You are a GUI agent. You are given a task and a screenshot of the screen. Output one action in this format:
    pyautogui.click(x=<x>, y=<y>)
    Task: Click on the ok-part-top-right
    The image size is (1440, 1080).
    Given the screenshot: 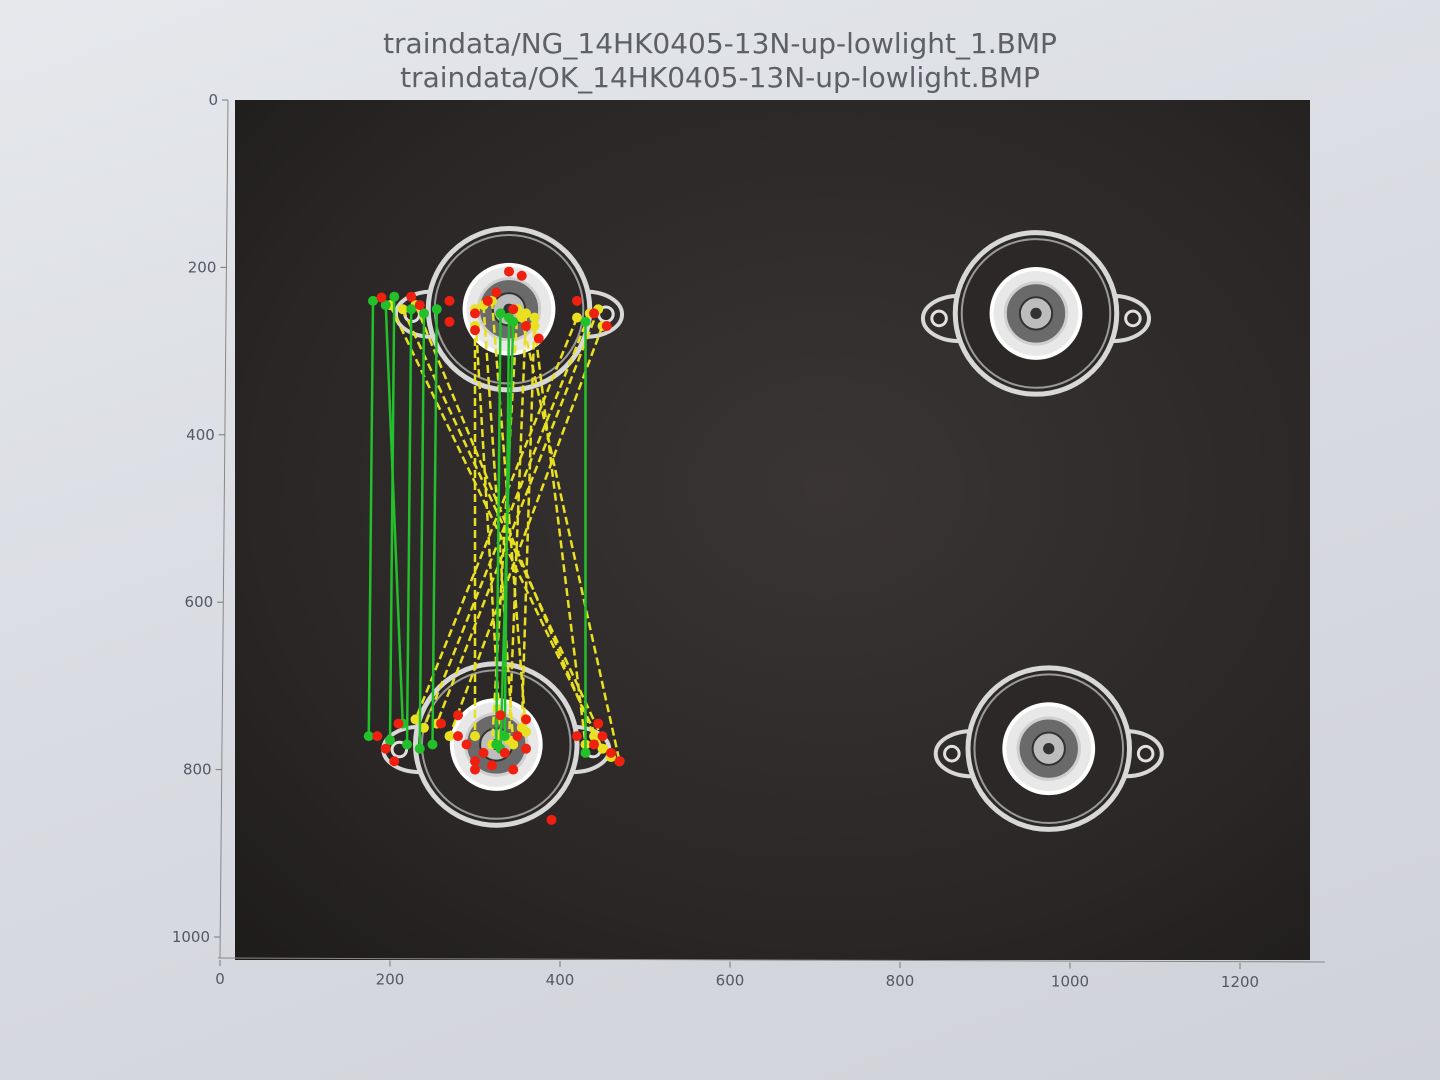 What is the action you would take?
    pyautogui.click(x=1036, y=313)
    